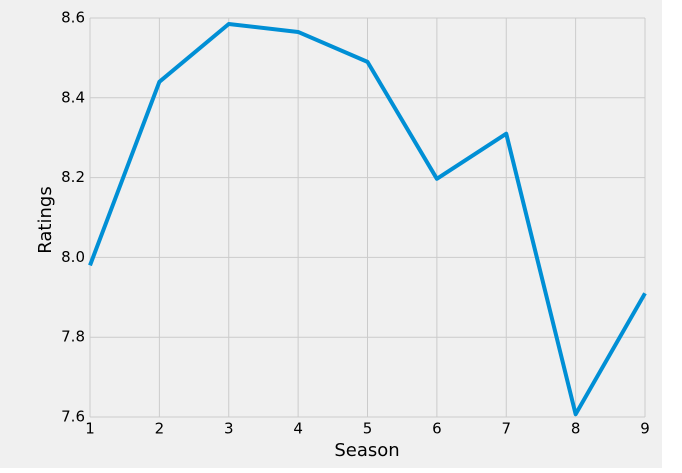 This screenshot has width=682, height=473. What do you see at coordinates (73, 257) in the screenshot?
I see `y-tick-label: 8.0` at bounding box center [73, 257].